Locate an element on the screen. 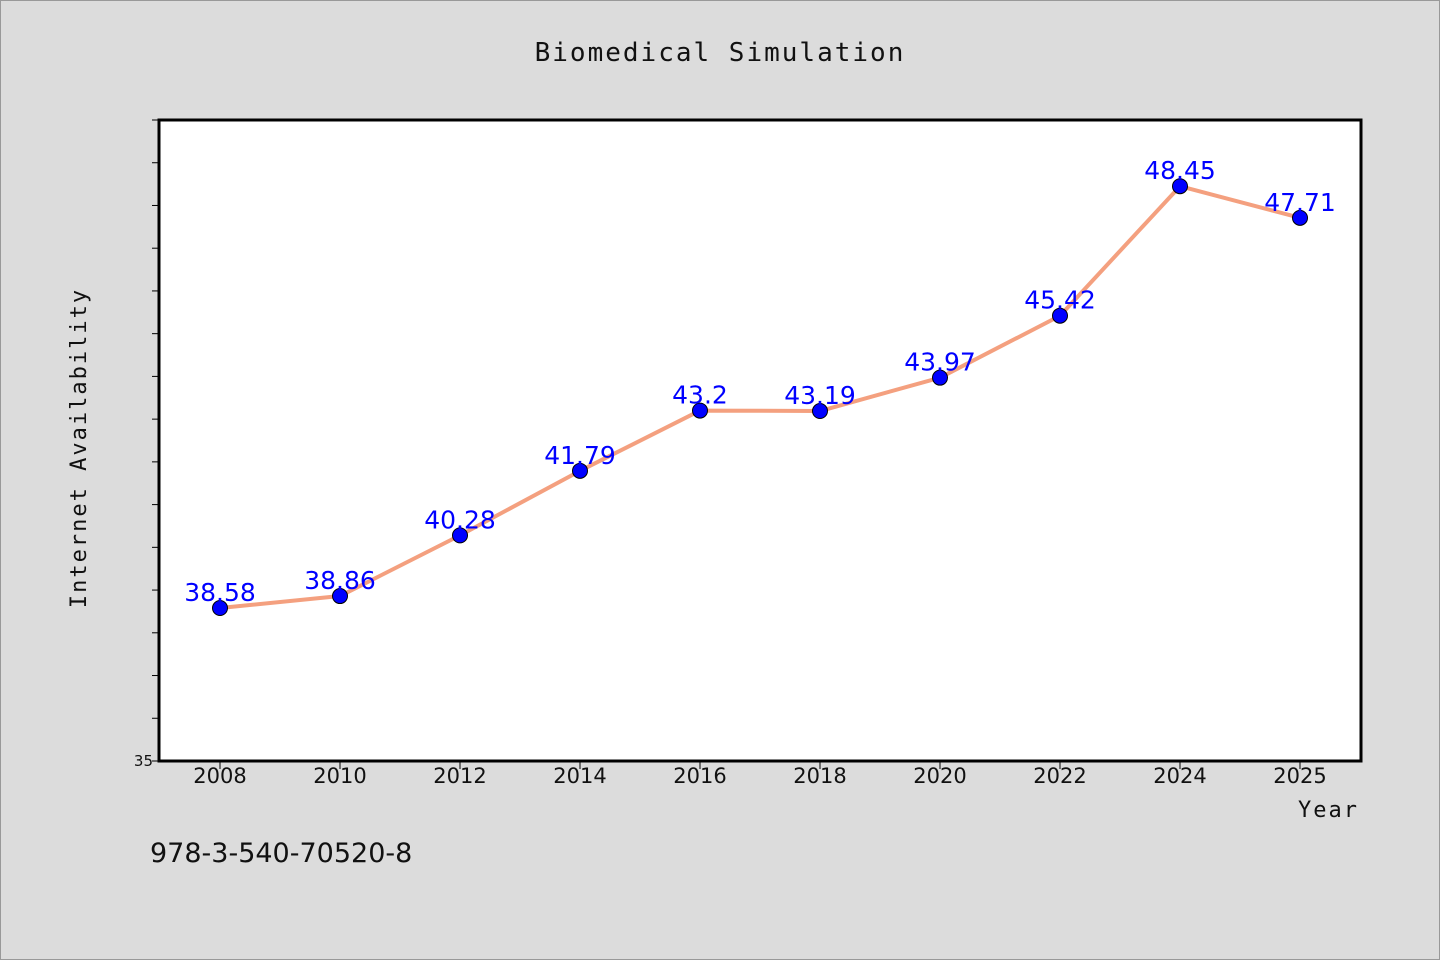 The height and width of the screenshot is (960, 1440). x-tick-label: 2012 is located at coordinates (459, 776).